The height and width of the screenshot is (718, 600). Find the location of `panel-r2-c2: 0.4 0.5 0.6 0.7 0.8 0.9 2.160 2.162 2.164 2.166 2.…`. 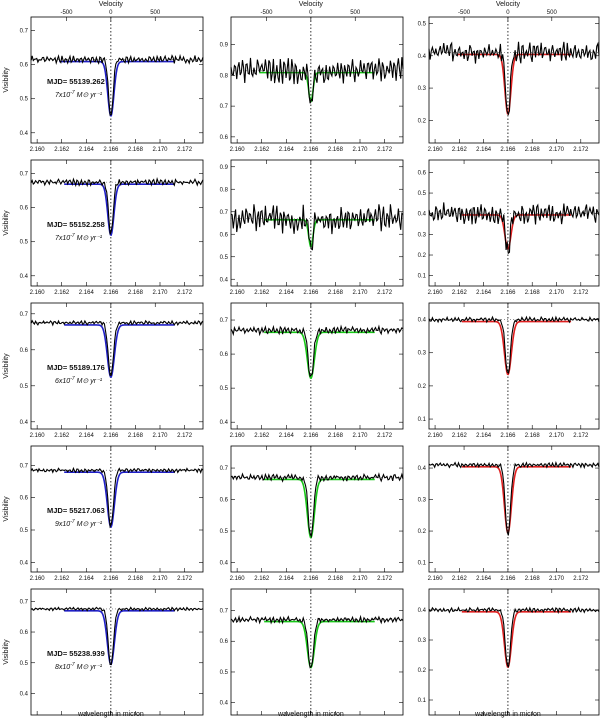

panel-r2-c2: 0.4 0.5 0.6 0.7 0.8 0.9 2.160 2.162 2.164 2.166 2.… is located at coordinates (312, 227).